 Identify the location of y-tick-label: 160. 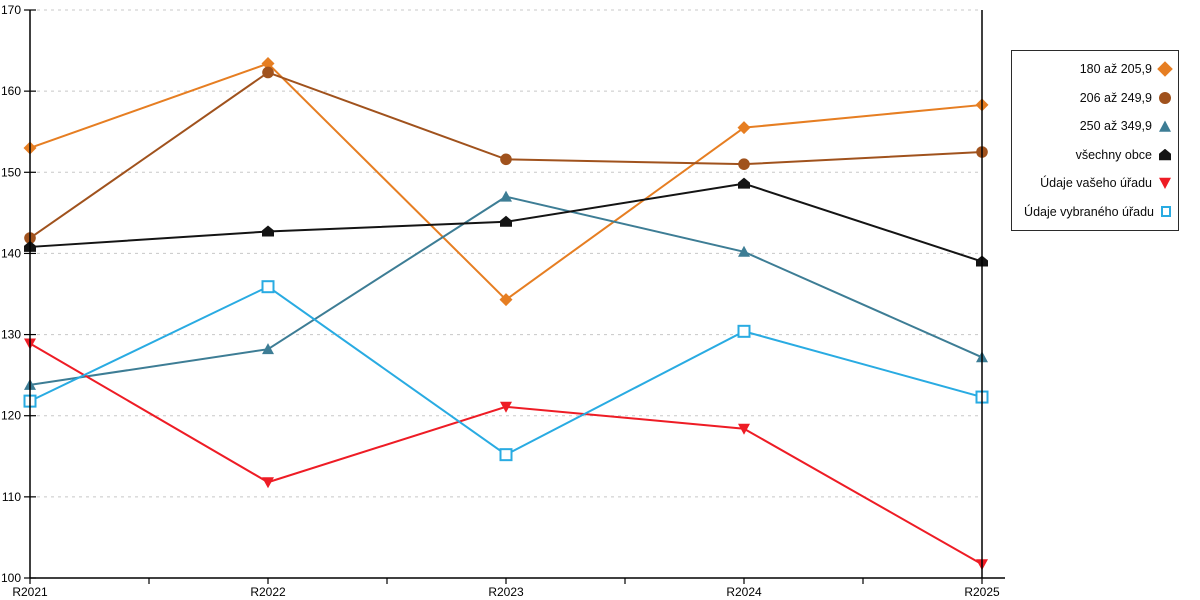
(11, 91).